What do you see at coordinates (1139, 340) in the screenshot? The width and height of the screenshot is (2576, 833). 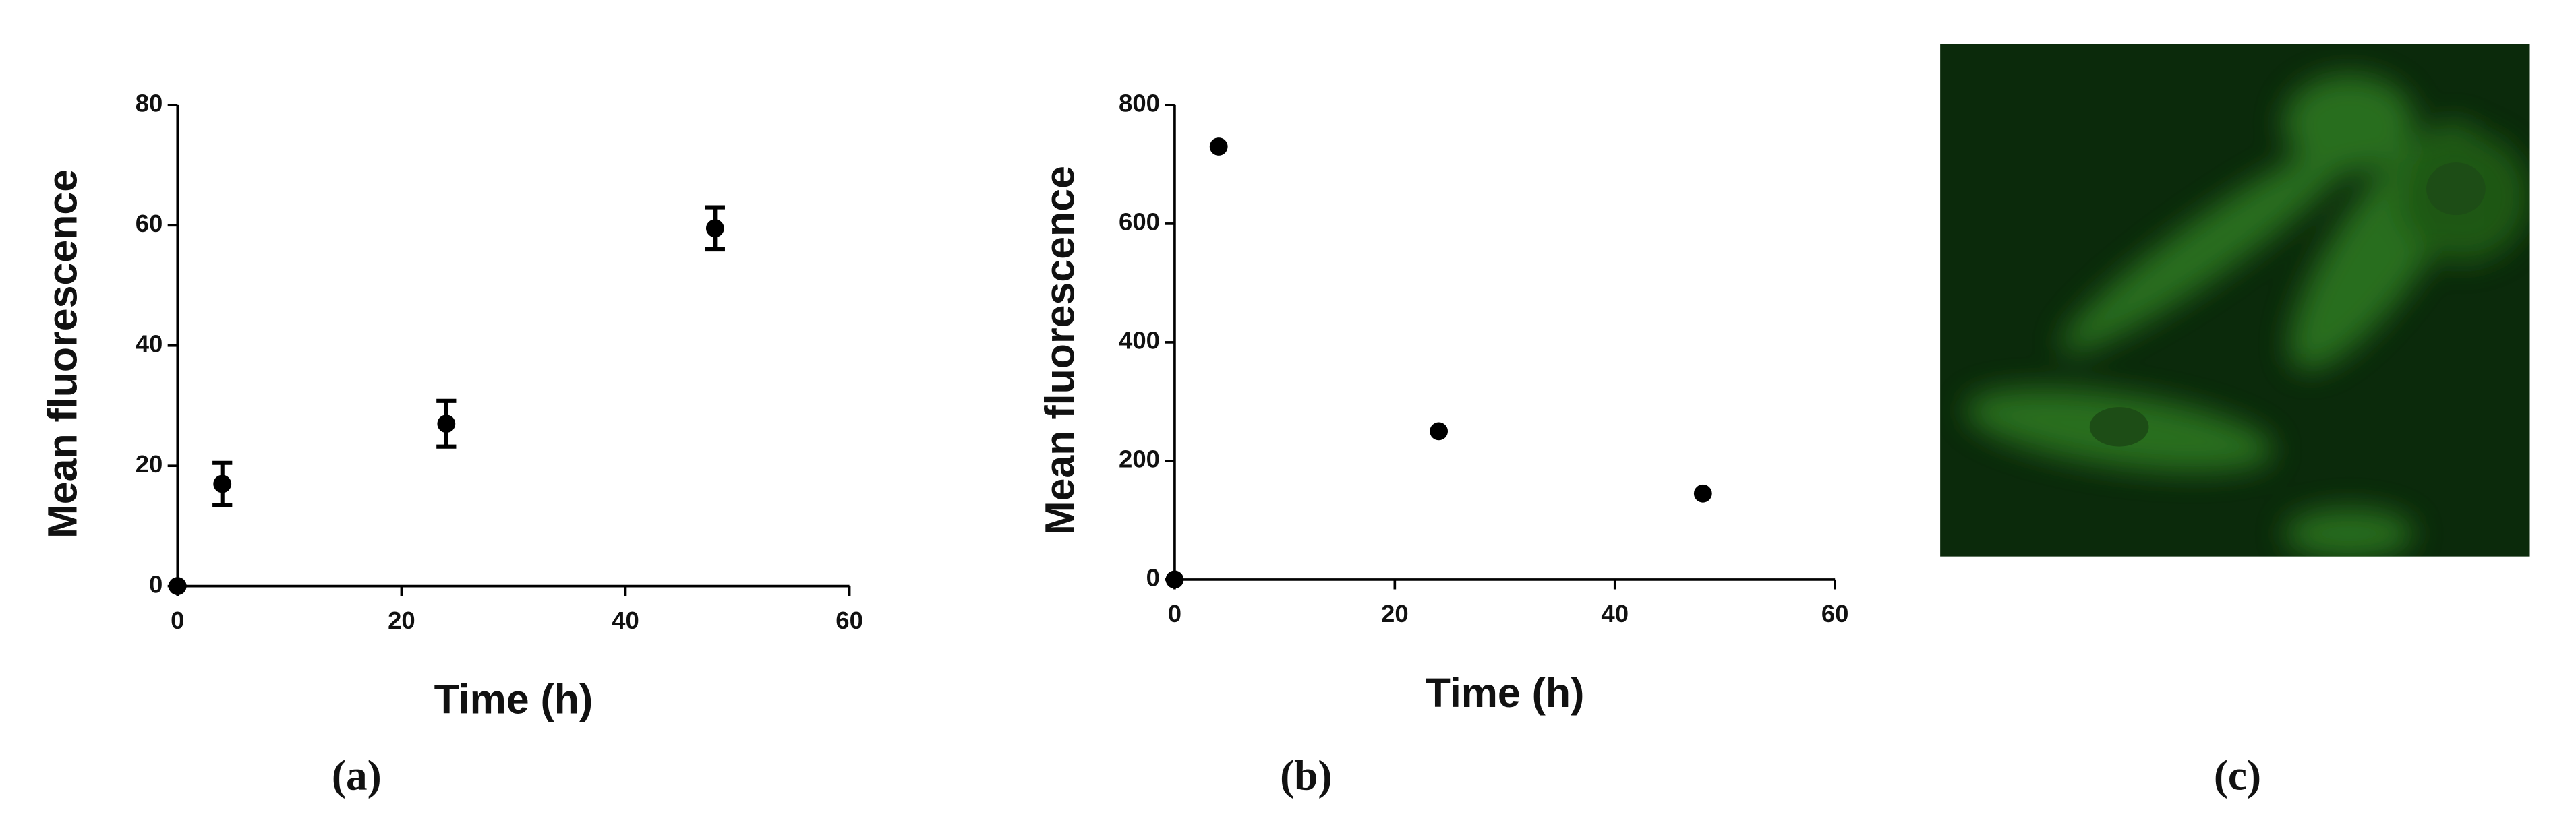 I see `y-tick-label: 400` at bounding box center [1139, 340].